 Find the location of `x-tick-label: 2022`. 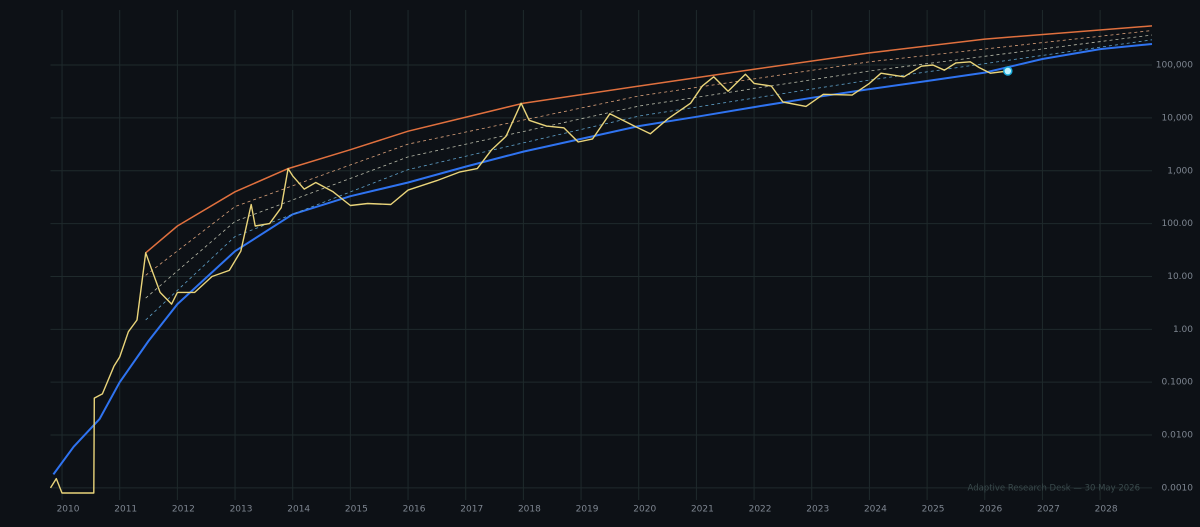

x-tick-label: 2022 is located at coordinates (760, 510).